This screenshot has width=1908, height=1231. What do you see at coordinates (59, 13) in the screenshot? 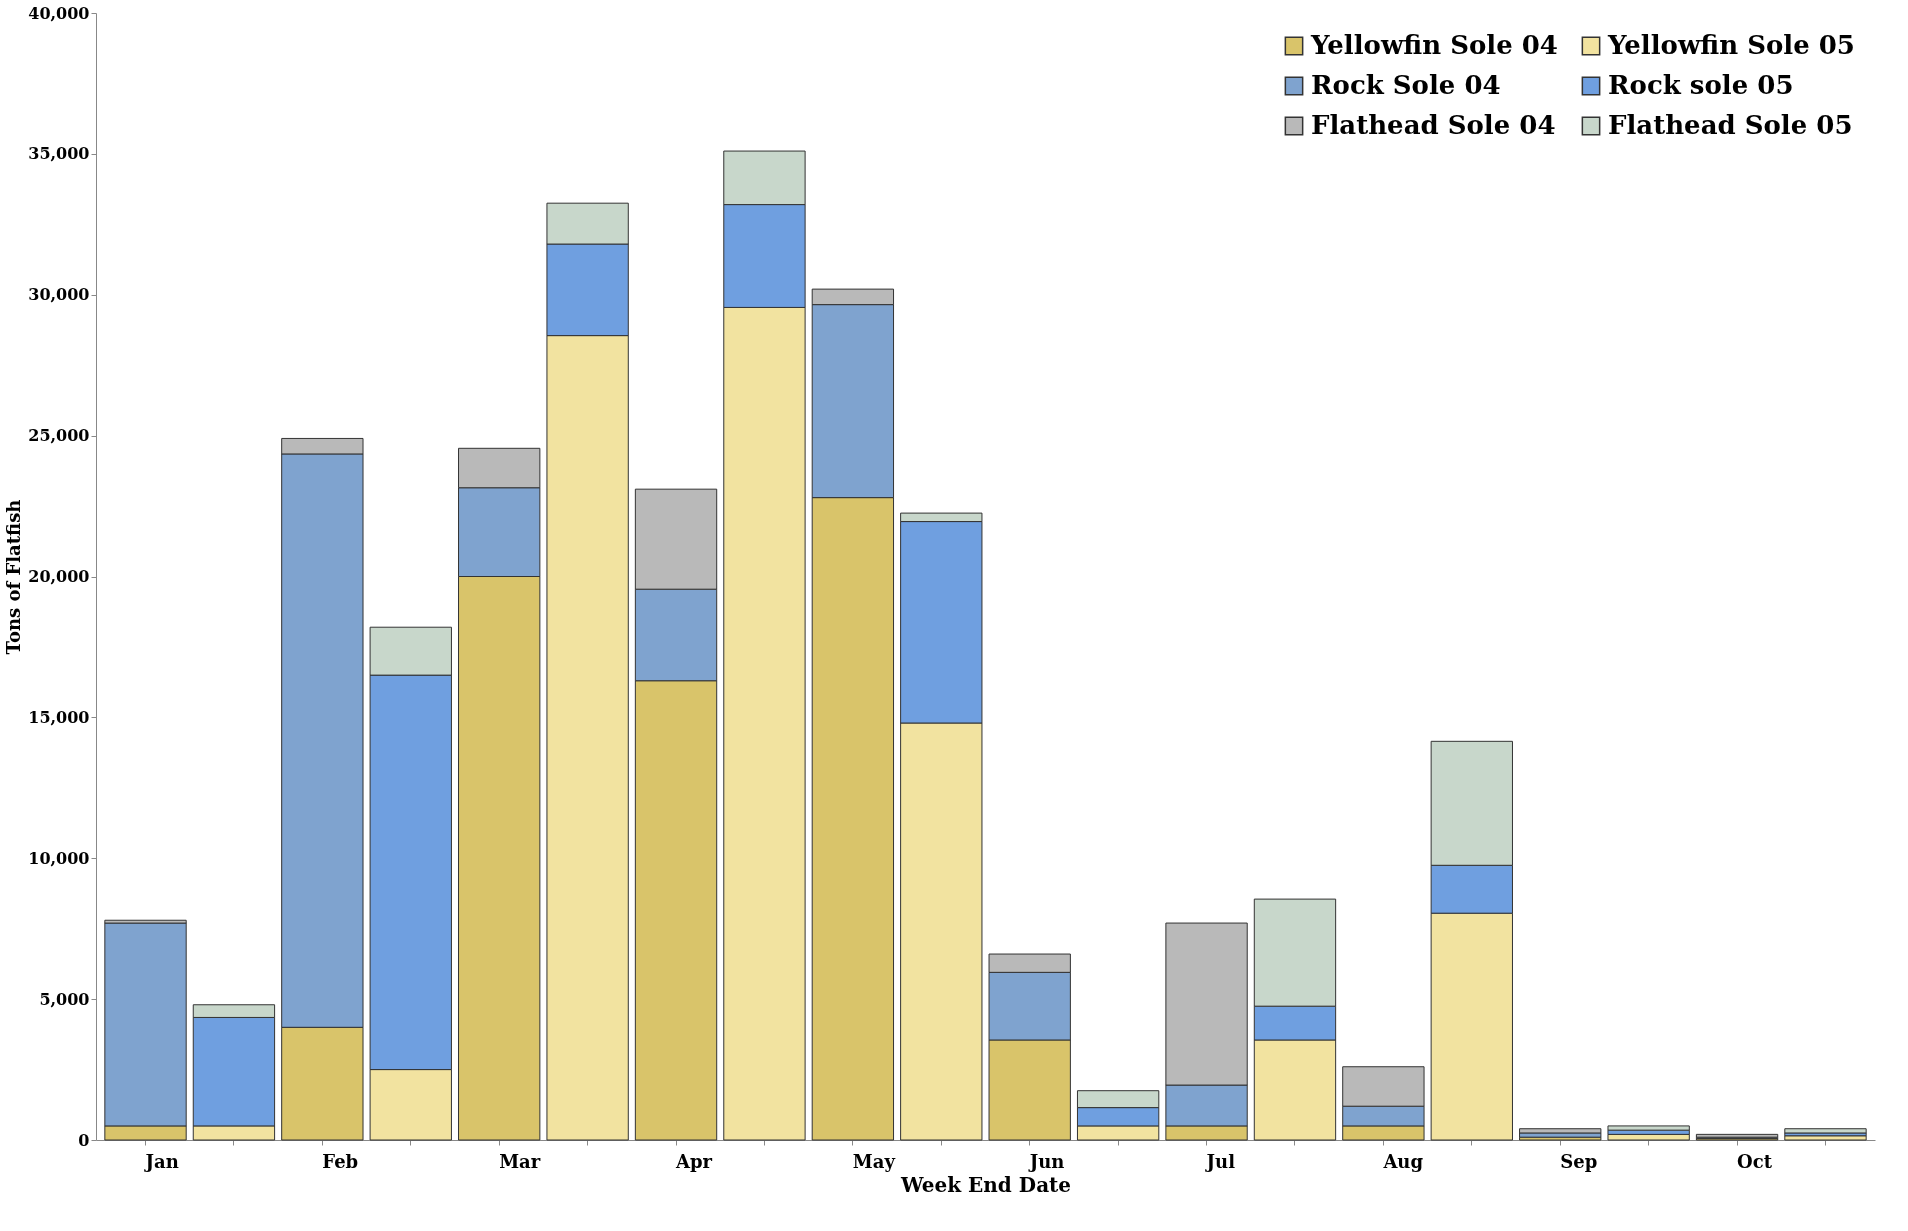
I see `y-tick-label: 40,000` at bounding box center [59, 13].